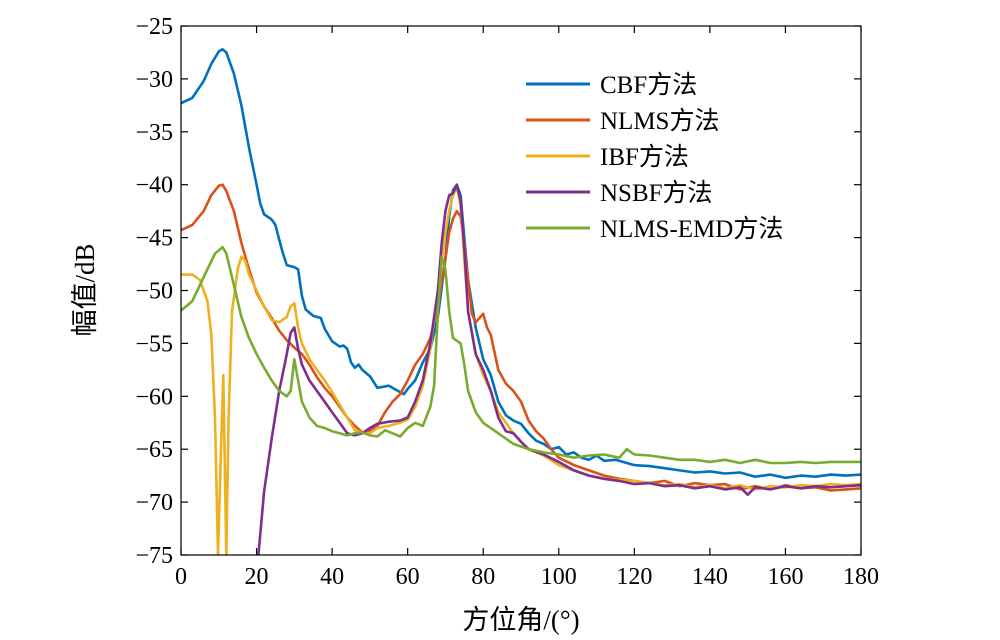 The width and height of the screenshot is (1000, 640). I want to click on y-tick-label: −50, so click(154, 292).